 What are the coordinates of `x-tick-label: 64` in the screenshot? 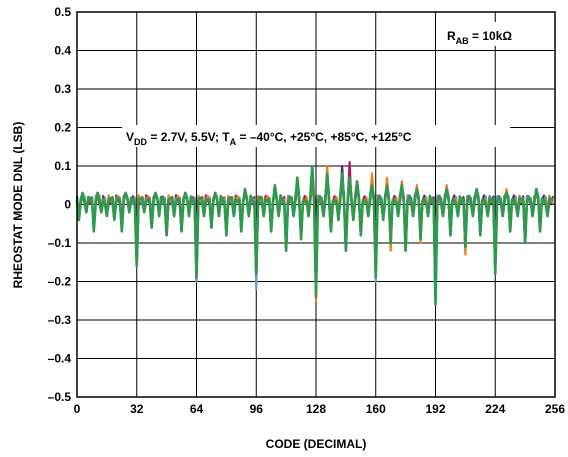 It's located at (197, 409).